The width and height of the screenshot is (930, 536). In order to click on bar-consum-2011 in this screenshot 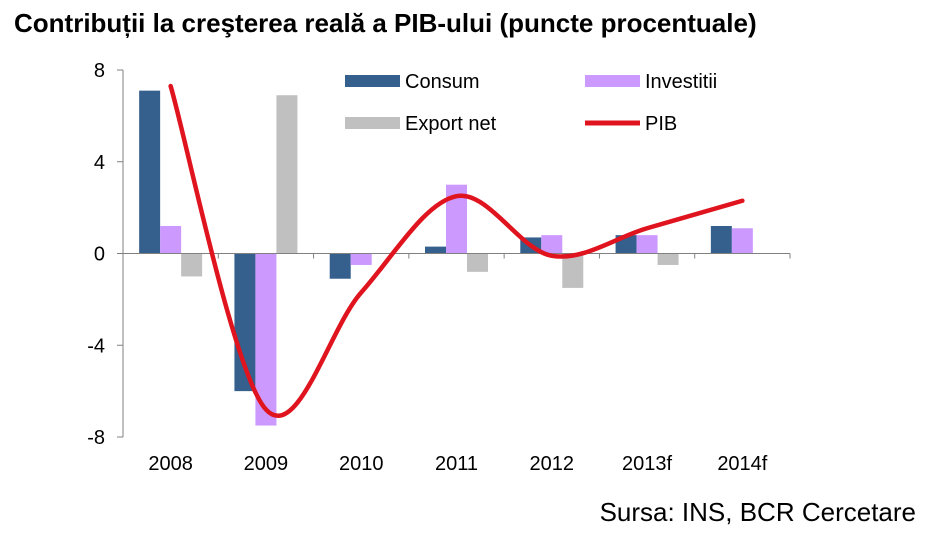, I will do `click(435, 250)`.